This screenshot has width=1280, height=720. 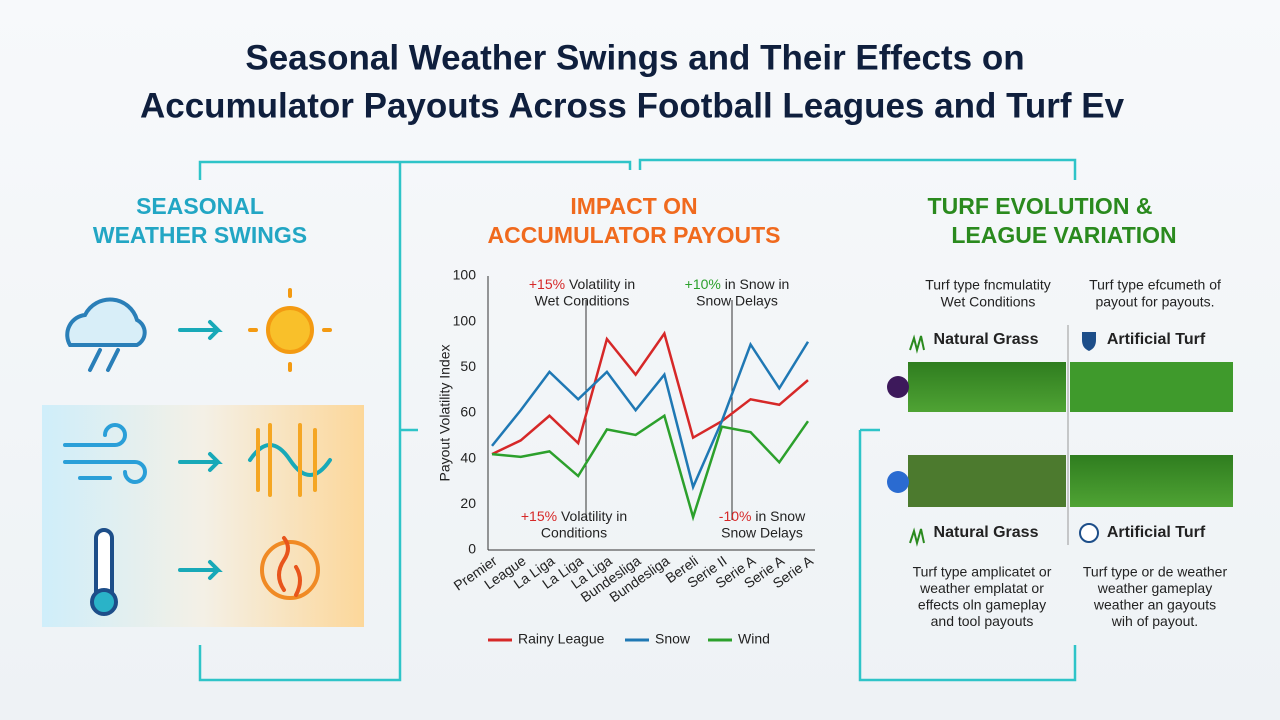 What do you see at coordinates (982, 572) in the screenshot?
I see `turf-text: Turf type amplicatet or` at bounding box center [982, 572].